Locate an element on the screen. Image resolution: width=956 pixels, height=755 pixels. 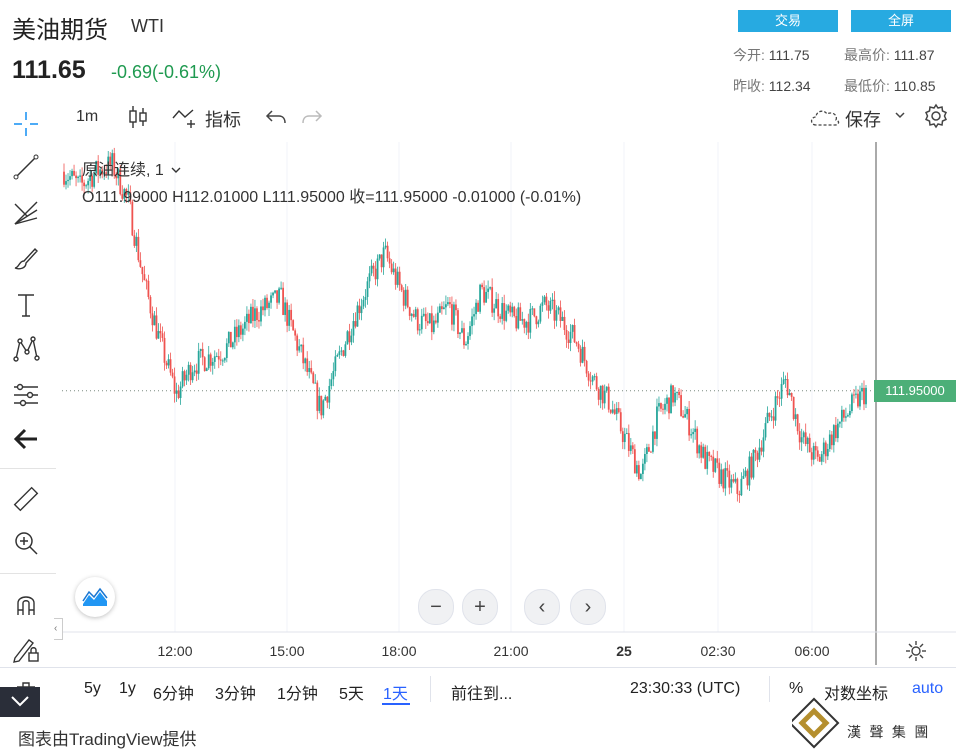
stat-high-value: 111.87 is located at coordinates (914, 55).